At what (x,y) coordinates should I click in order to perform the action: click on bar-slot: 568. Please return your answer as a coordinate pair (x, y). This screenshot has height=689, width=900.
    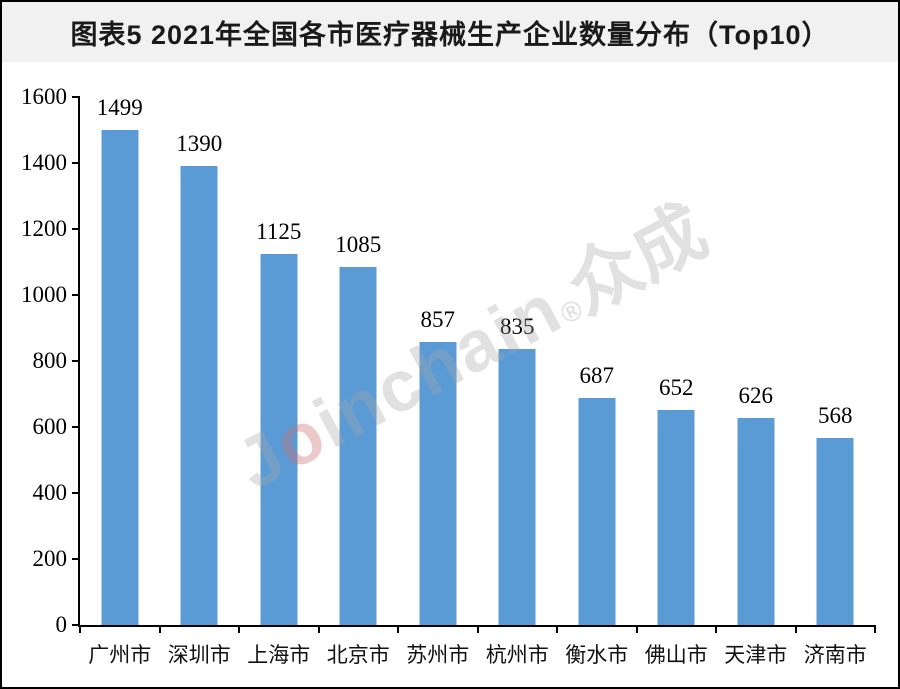
    Looking at the image, I should click on (836, 361).